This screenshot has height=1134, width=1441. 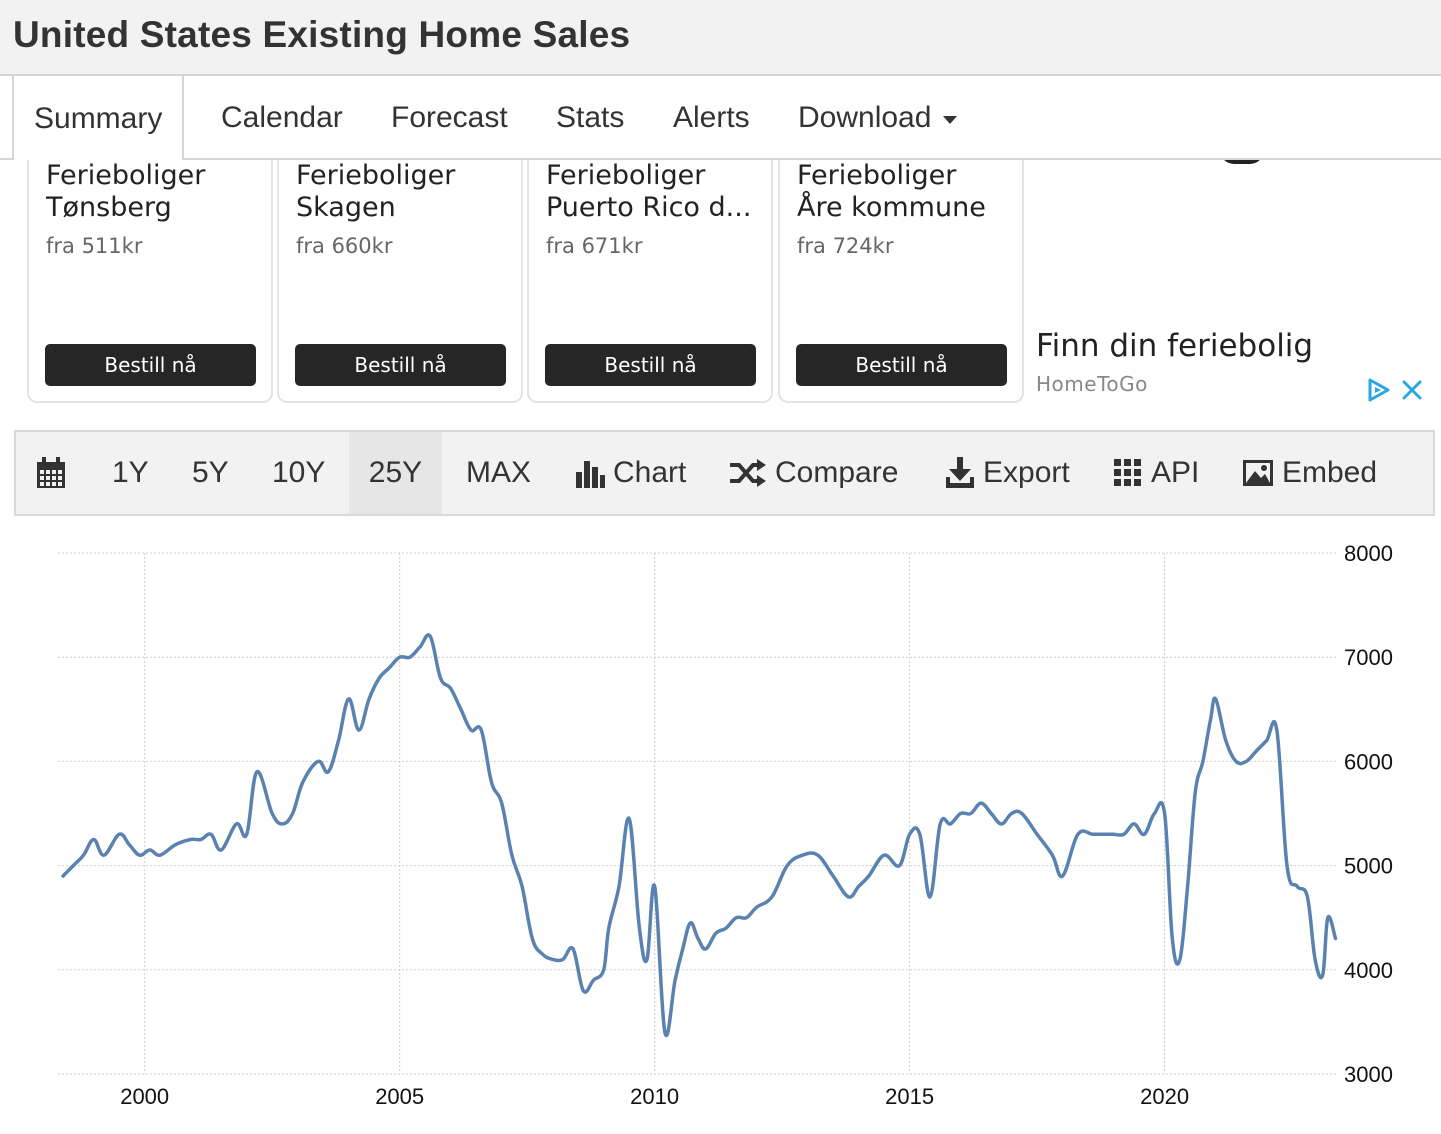 What do you see at coordinates (594, 246) in the screenshot?
I see `ad-card-price: fra 671kr` at bounding box center [594, 246].